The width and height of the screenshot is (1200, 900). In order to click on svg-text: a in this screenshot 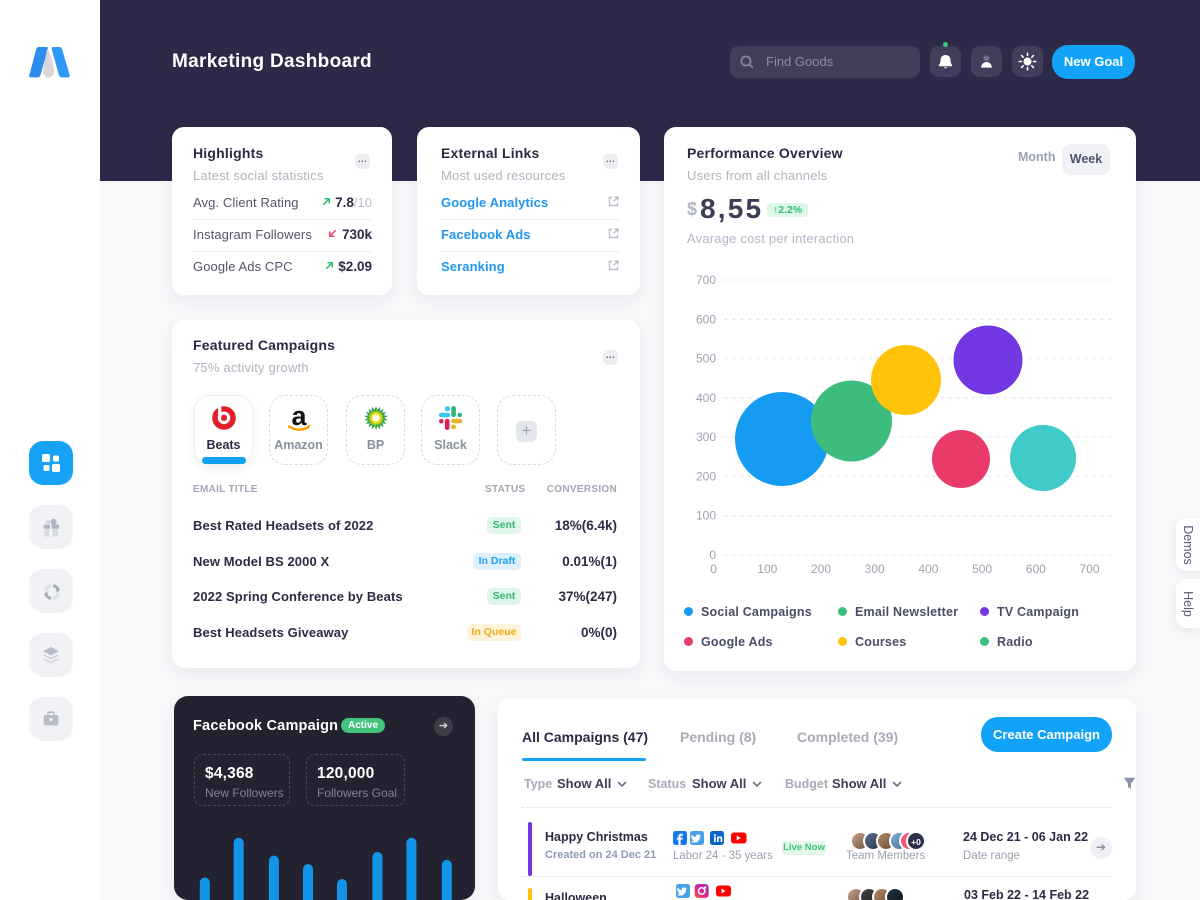, I will do `click(299, 416)`.